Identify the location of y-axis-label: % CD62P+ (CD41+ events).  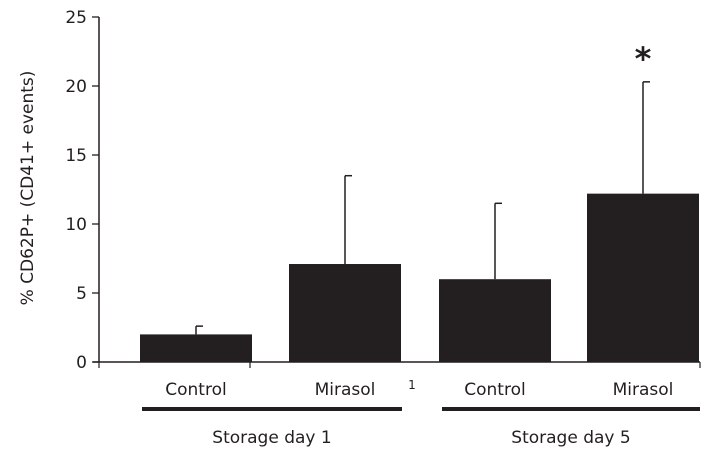
(28, 188).